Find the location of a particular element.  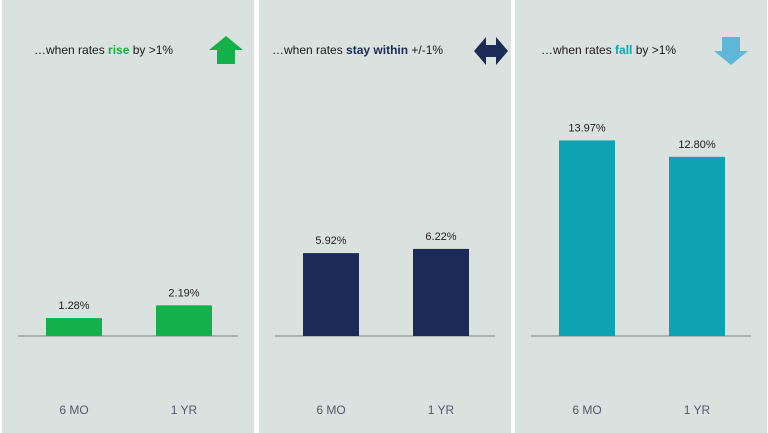

data-label: 6.22% is located at coordinates (440, 237).